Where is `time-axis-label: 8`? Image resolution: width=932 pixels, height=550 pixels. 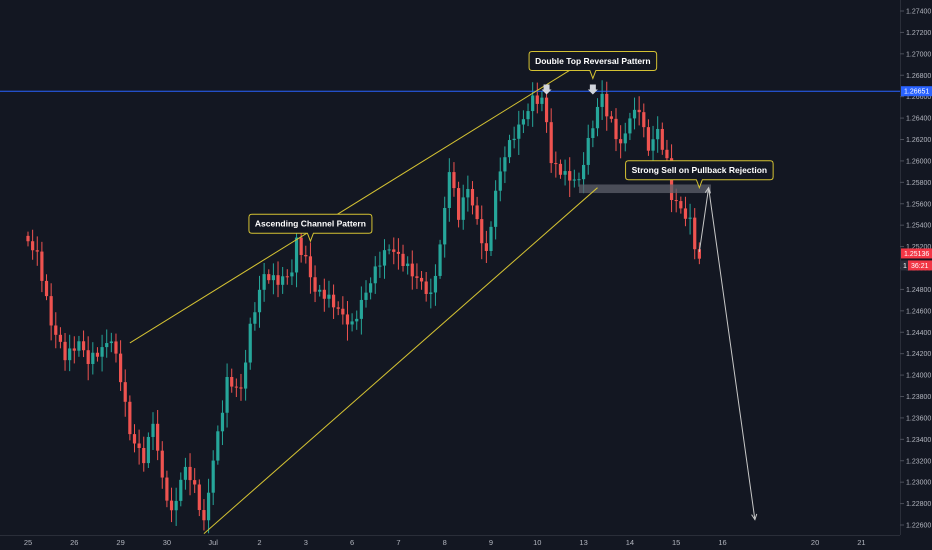 time-axis-label: 8 is located at coordinates (445, 542).